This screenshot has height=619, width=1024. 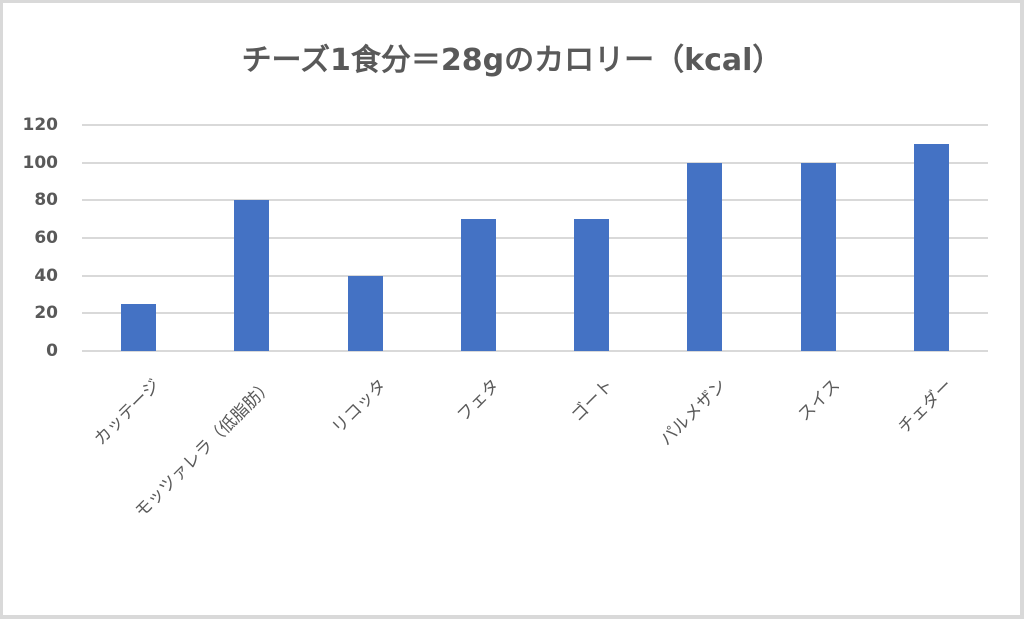 What do you see at coordinates (46, 200) in the screenshot?
I see `y-tick-label: 80` at bounding box center [46, 200].